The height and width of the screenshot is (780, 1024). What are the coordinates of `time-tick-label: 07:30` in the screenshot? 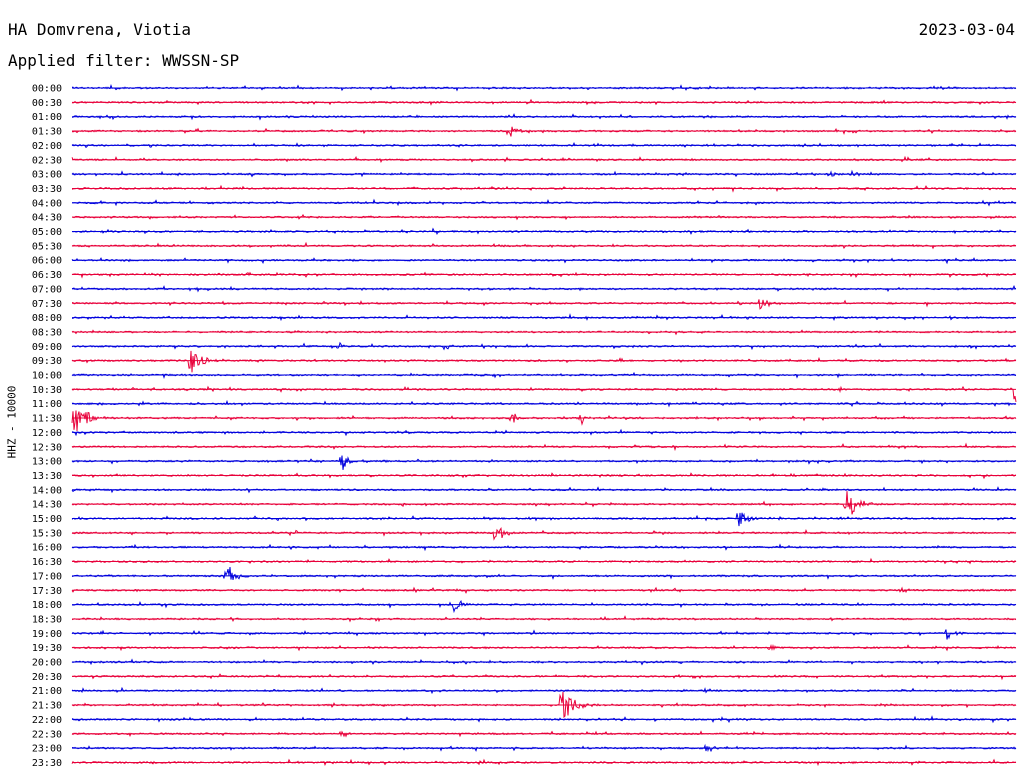 It's located at (47, 304).